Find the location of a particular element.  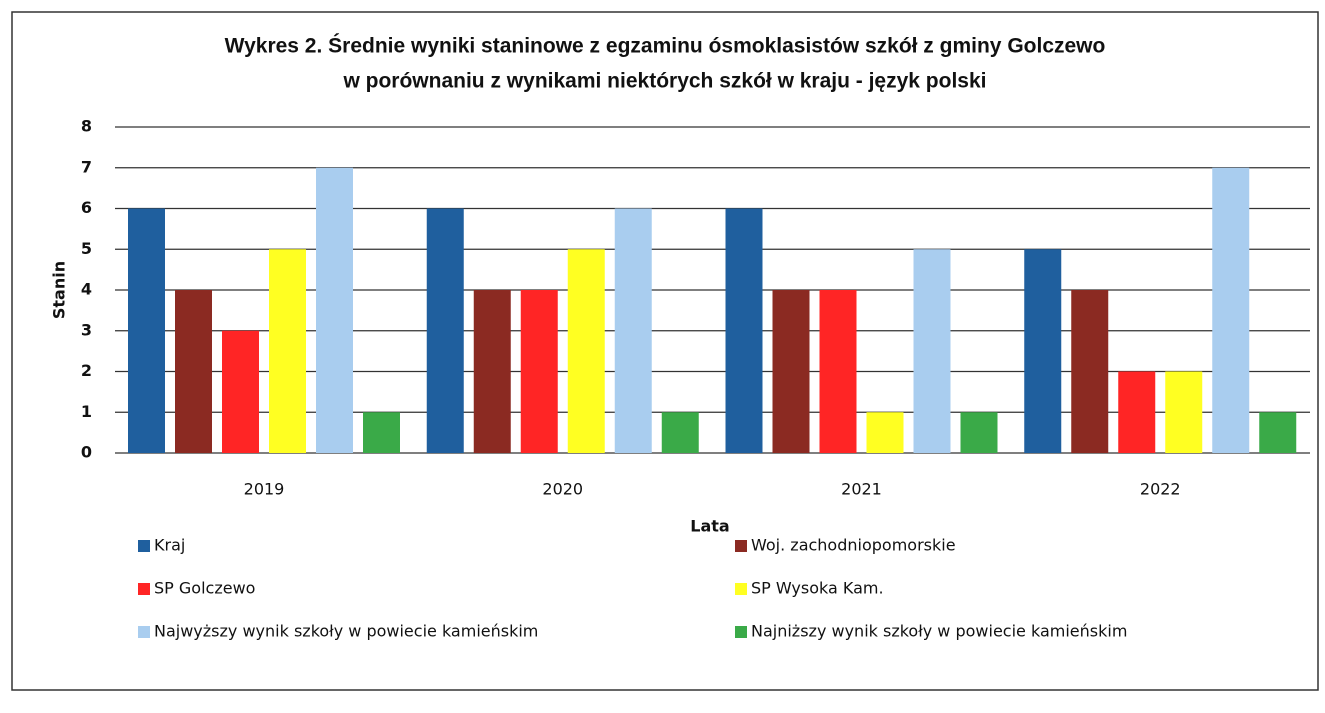

x-tick-label: 2022 is located at coordinates (1160, 489).